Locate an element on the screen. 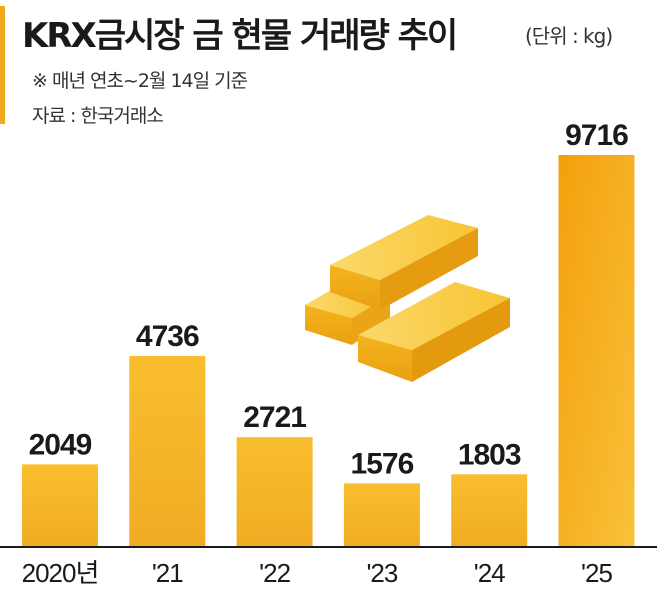 The height and width of the screenshot is (591, 657). x-tick-label-0: 2020년 is located at coordinates (60, 573).